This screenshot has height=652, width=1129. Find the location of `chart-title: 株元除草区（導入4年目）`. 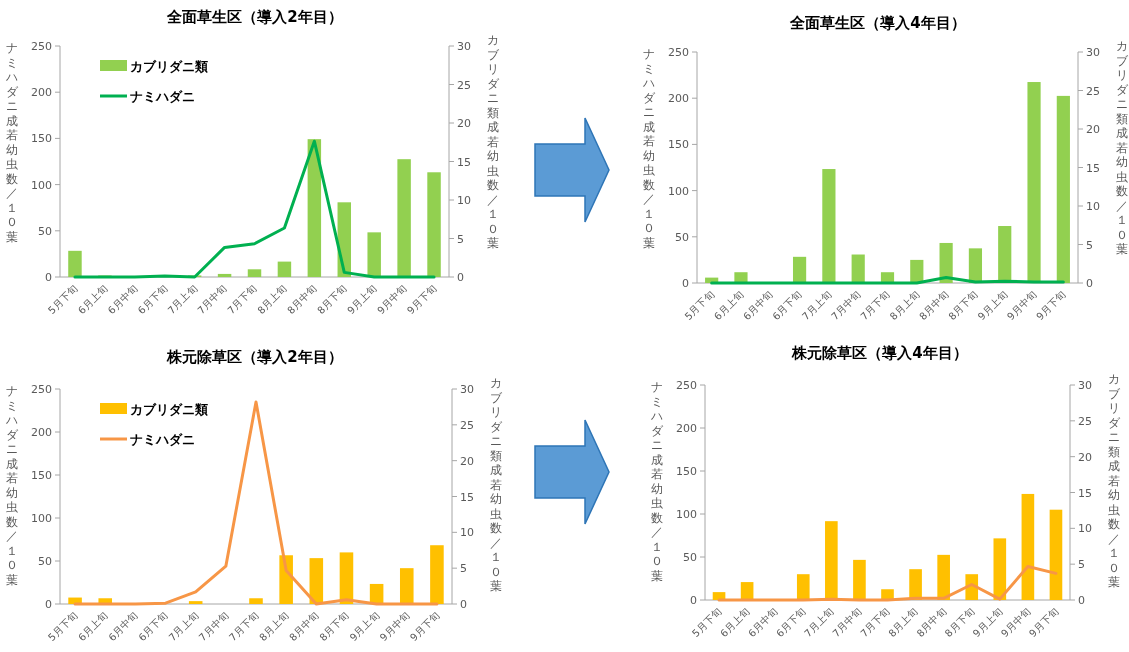

chart-title: 株元除草区（導入4年目） is located at coordinates (879, 353).